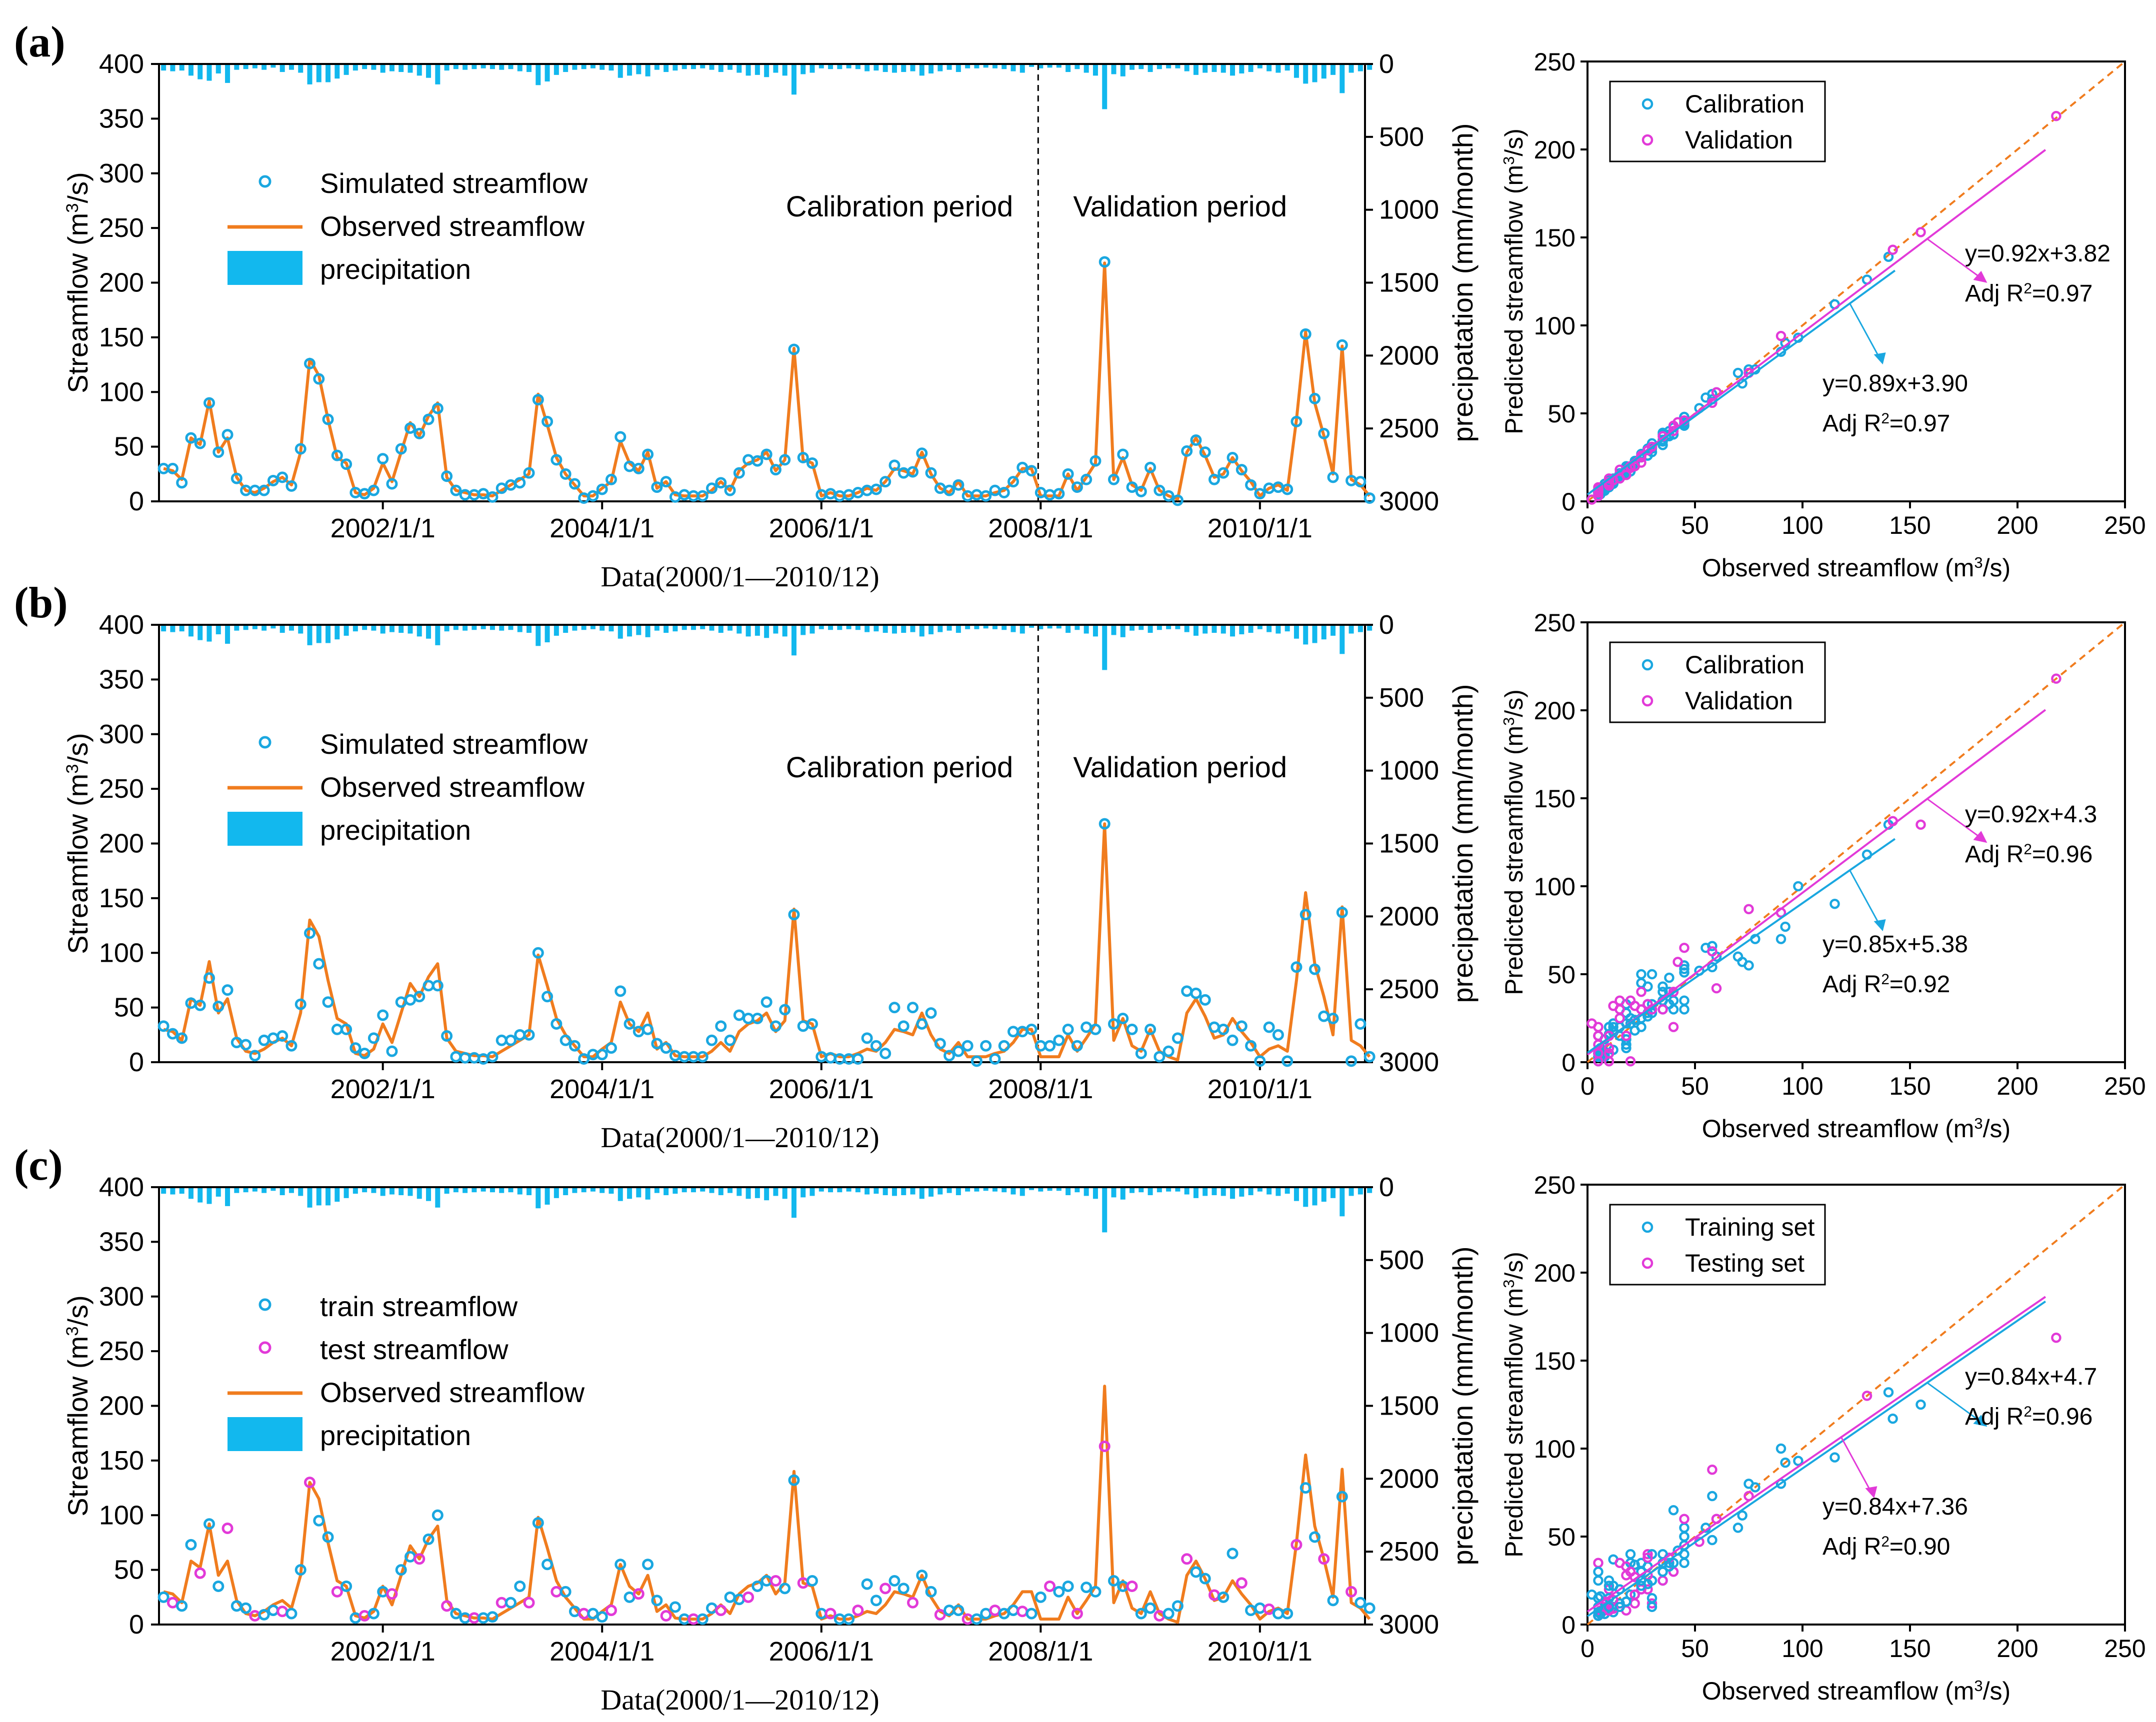 This screenshot has height=1722, width=2156. Describe the element at coordinates (1409, 1406) in the screenshot. I see `y2tick-label: 1500` at that location.